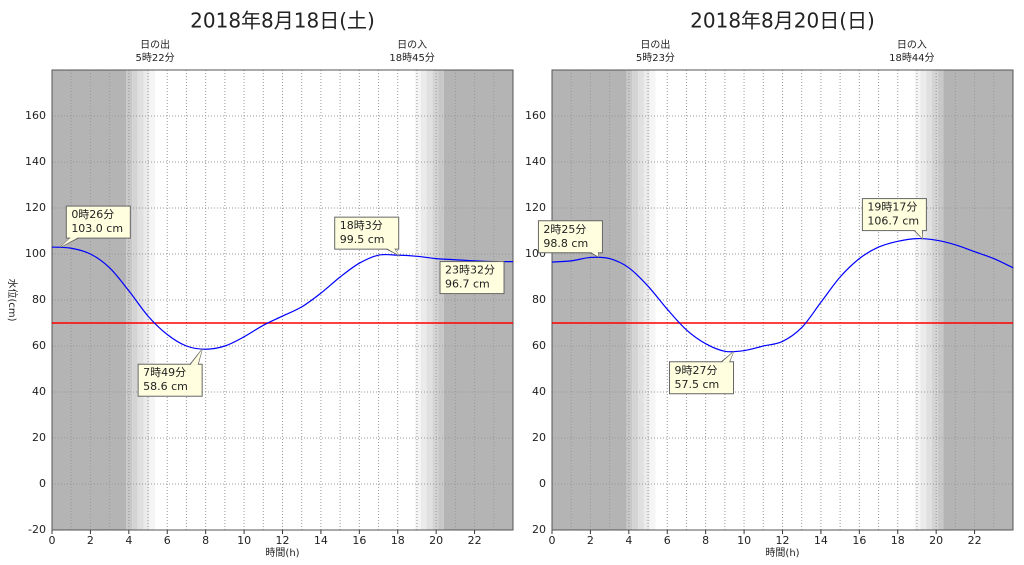  I want to click on callout-level: 57.5 cm, so click(697, 384).